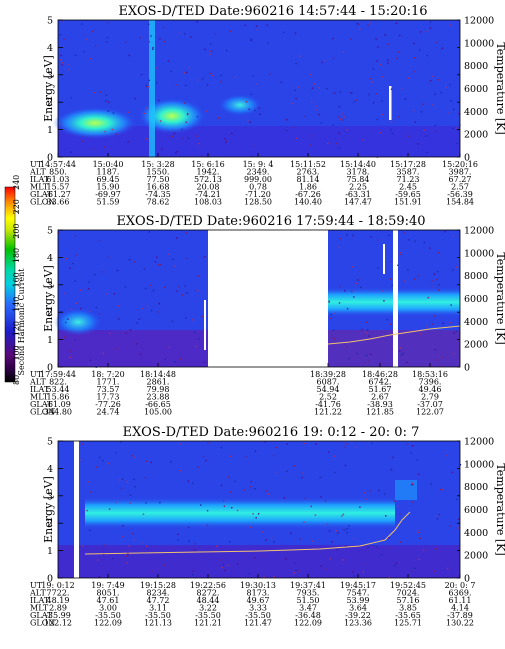 This screenshot has height=649, width=505. I want to click on table-cell-glon: 125.71, so click(408, 623).